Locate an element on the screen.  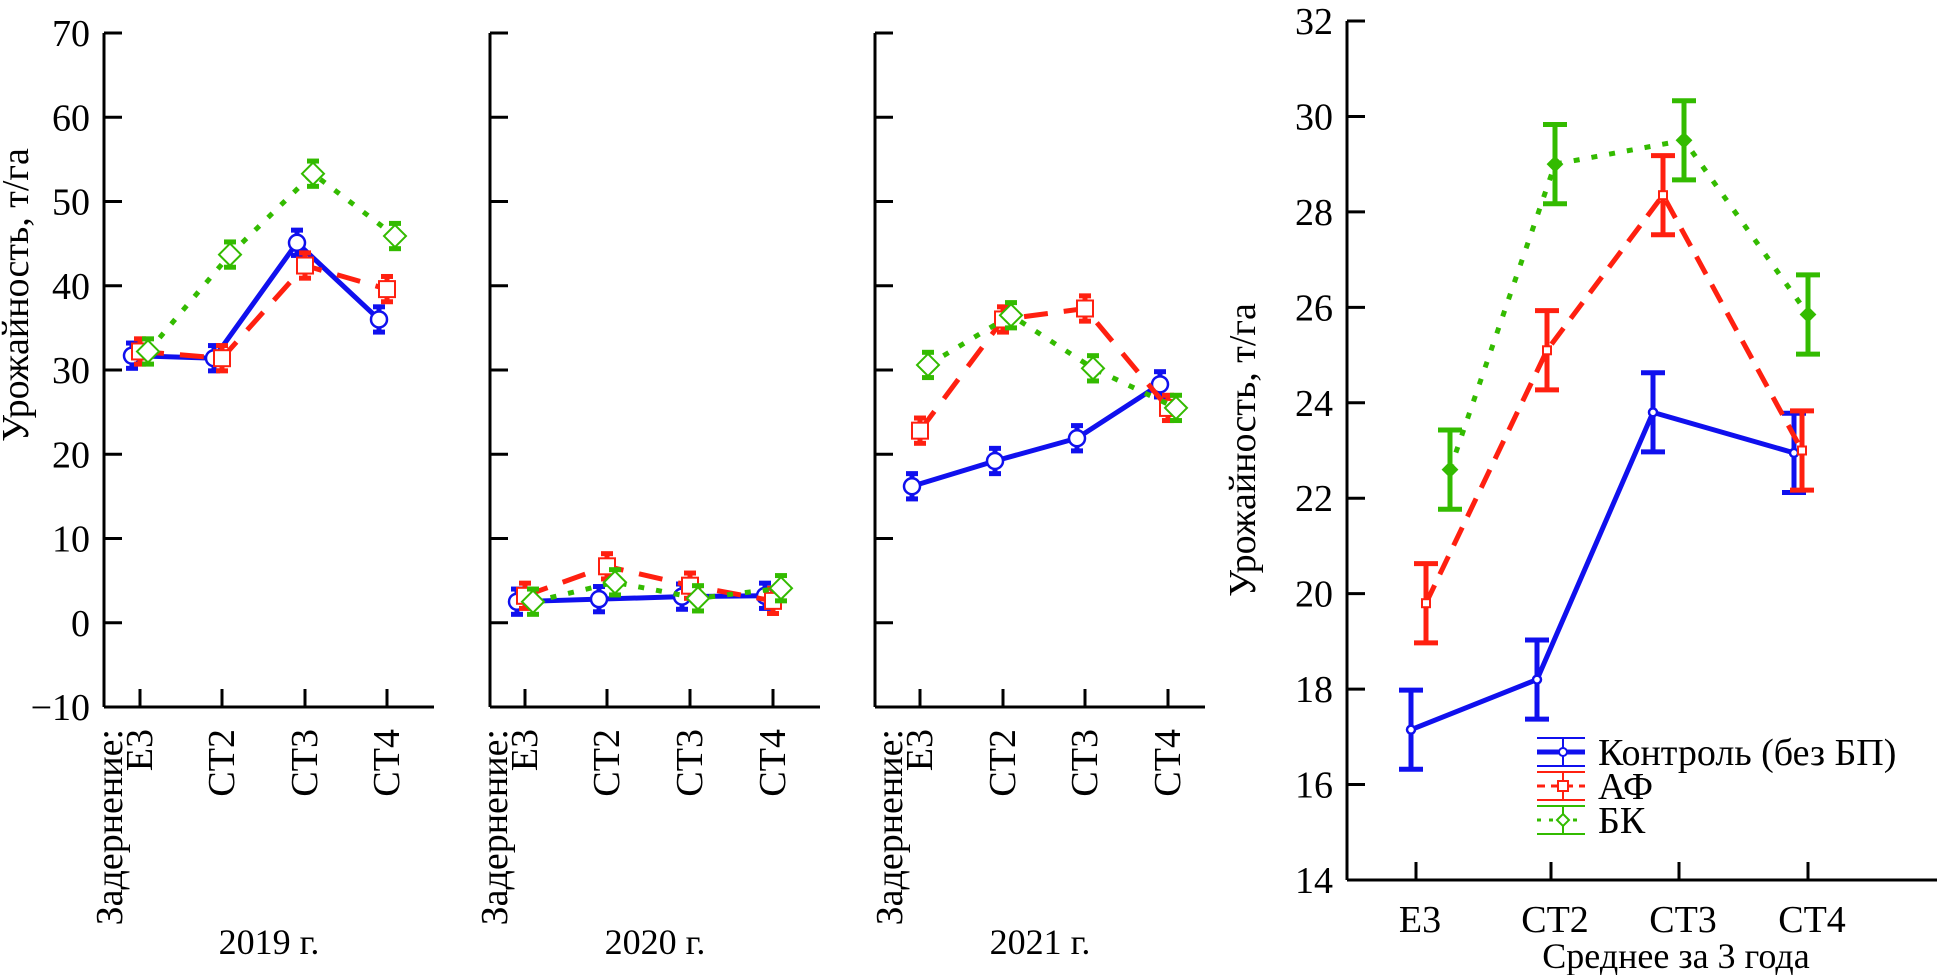
y-tick-label: 10 is located at coordinates (71, 540).